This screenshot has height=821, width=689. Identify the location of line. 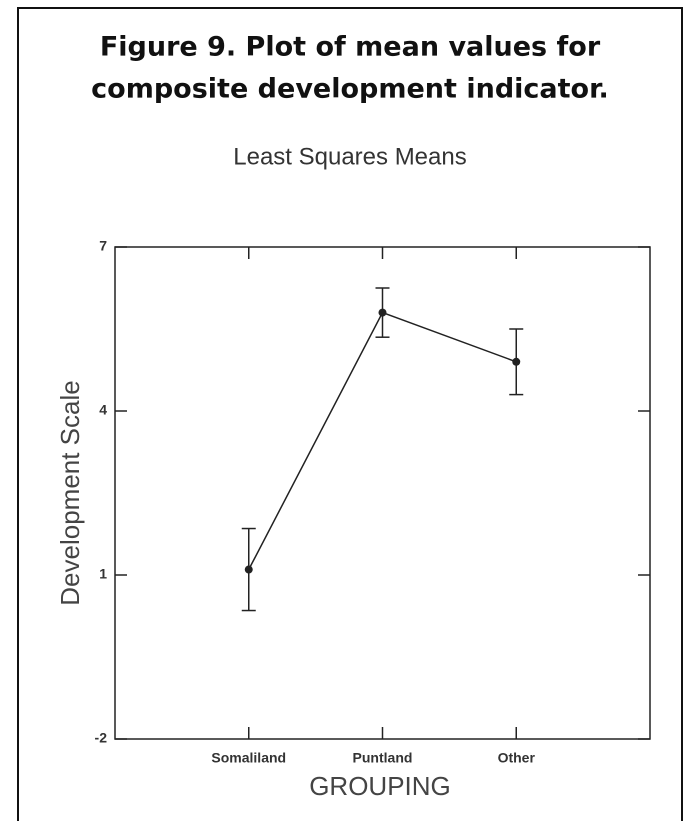
(382, 440).